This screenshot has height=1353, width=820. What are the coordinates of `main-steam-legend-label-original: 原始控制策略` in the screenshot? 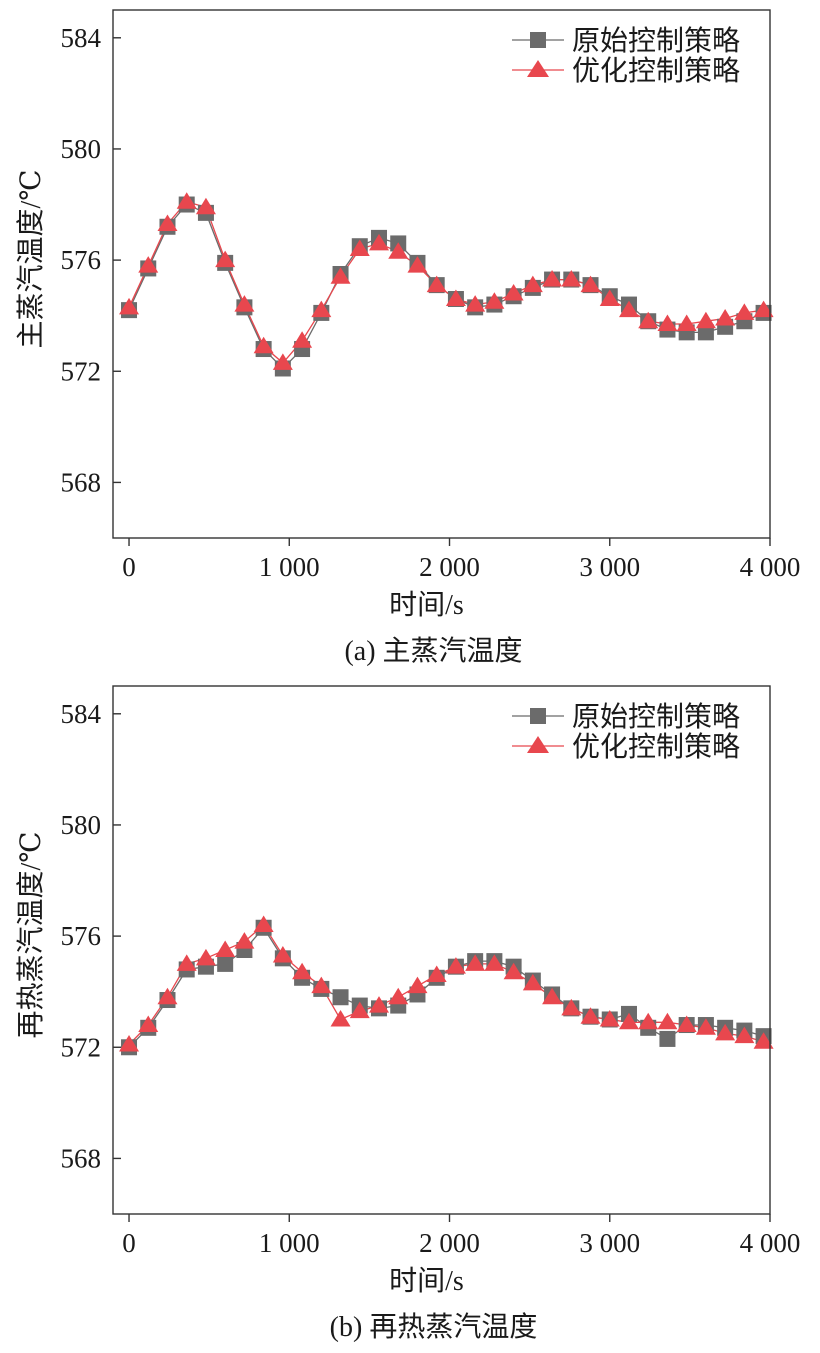 It's located at (656, 41).